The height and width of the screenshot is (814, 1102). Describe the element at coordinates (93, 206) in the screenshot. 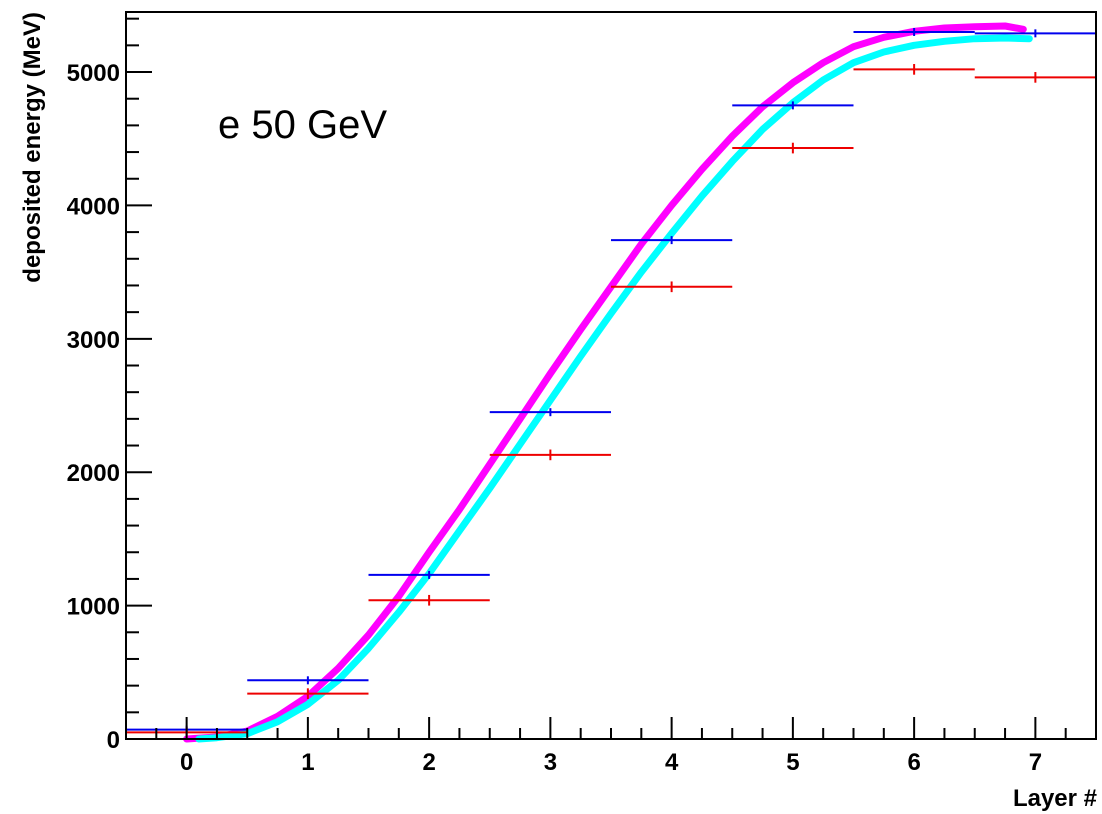

I see `y-tick-label: 4000` at that location.